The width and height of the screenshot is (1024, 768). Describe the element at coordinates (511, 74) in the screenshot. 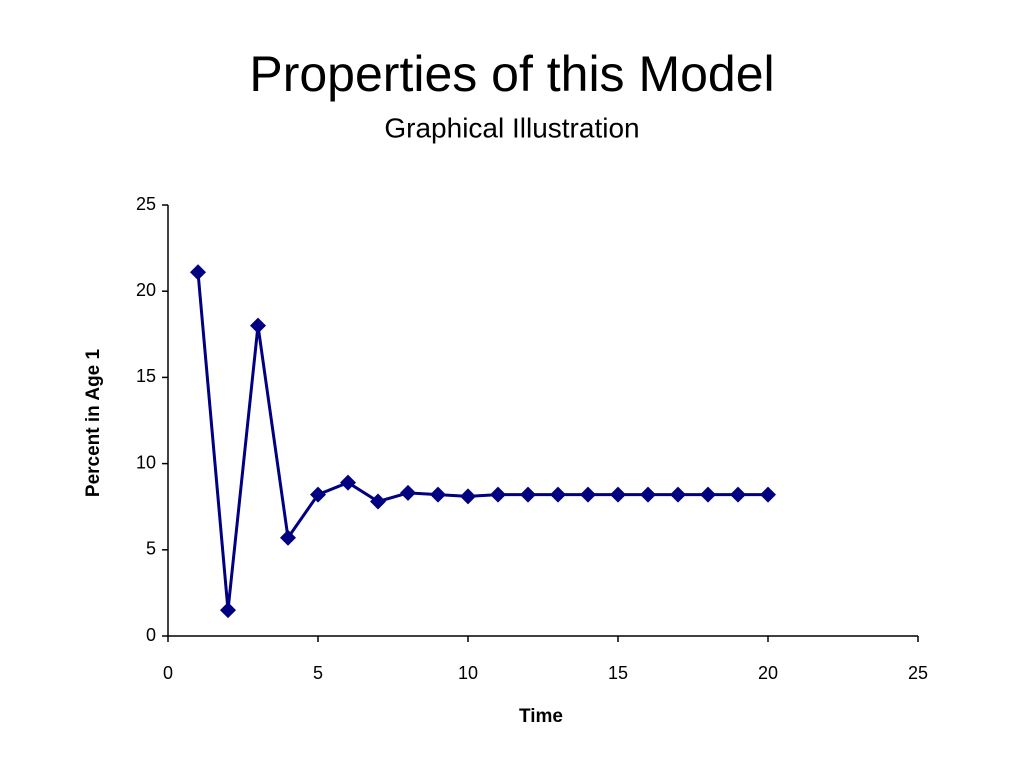

I see `chart-title: Properties of this Model` at that location.